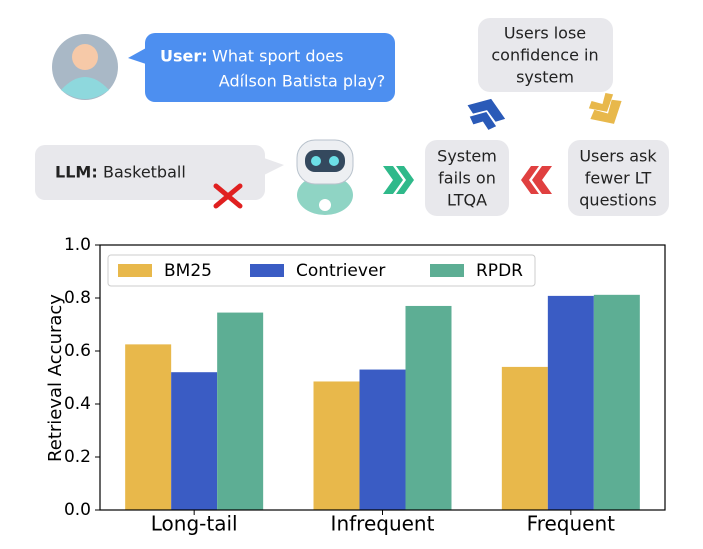 The height and width of the screenshot is (549, 703). I want to click on llm-label: LLM:, so click(76, 172).